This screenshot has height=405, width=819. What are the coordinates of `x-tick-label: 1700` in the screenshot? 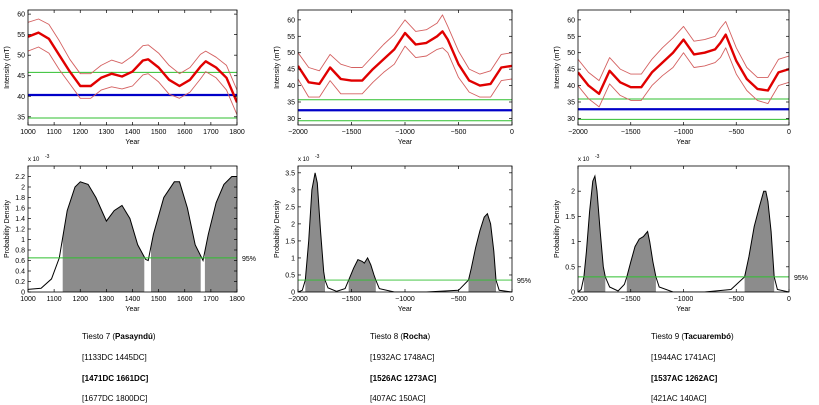 It's located at (211, 132).